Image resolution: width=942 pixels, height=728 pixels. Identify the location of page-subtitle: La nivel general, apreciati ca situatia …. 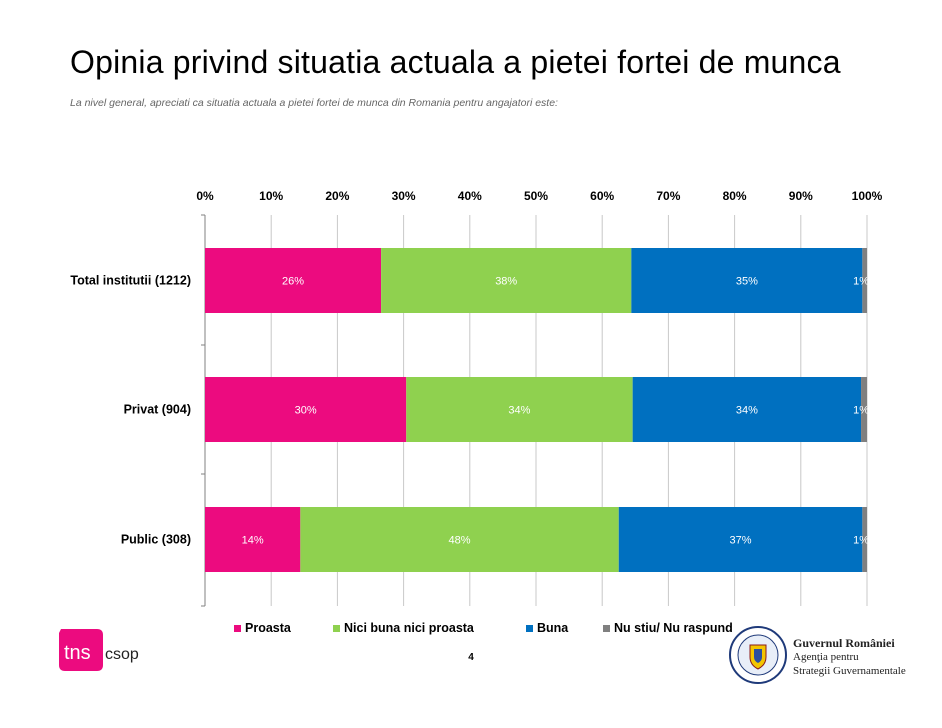
(314, 103).